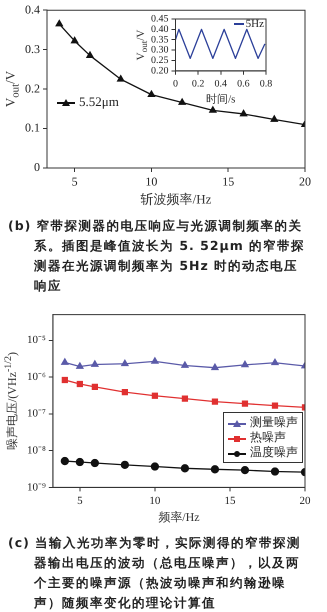 The image size is (327, 612). What do you see at coordinates (268, 438) in the screenshot?
I see `legend-label: 热噪声` at bounding box center [268, 438].